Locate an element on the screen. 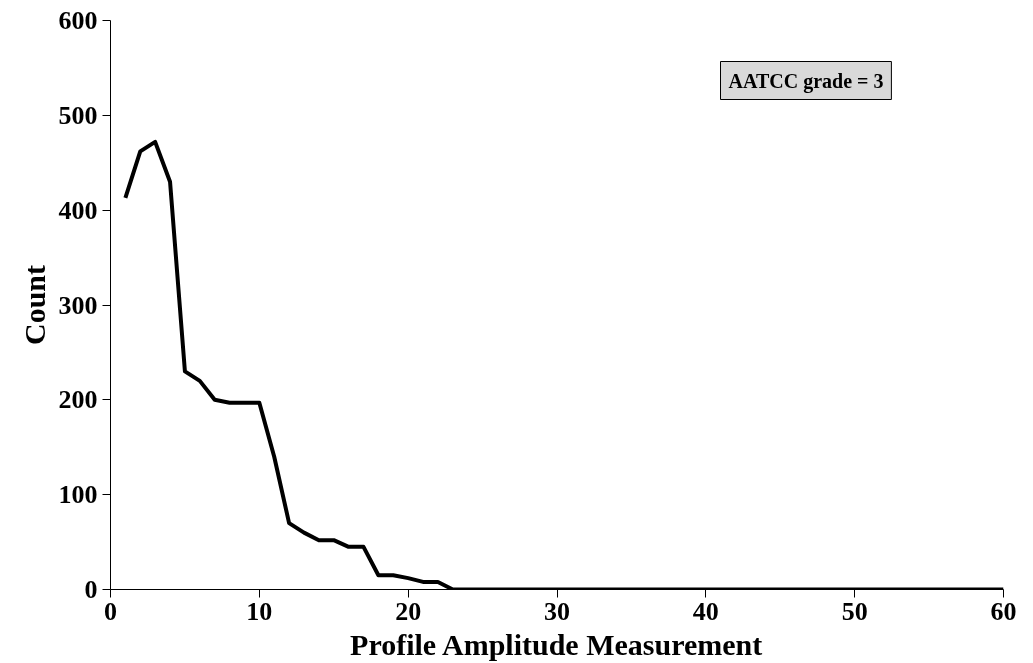  x-tick-label: 60 is located at coordinates (1003, 611).